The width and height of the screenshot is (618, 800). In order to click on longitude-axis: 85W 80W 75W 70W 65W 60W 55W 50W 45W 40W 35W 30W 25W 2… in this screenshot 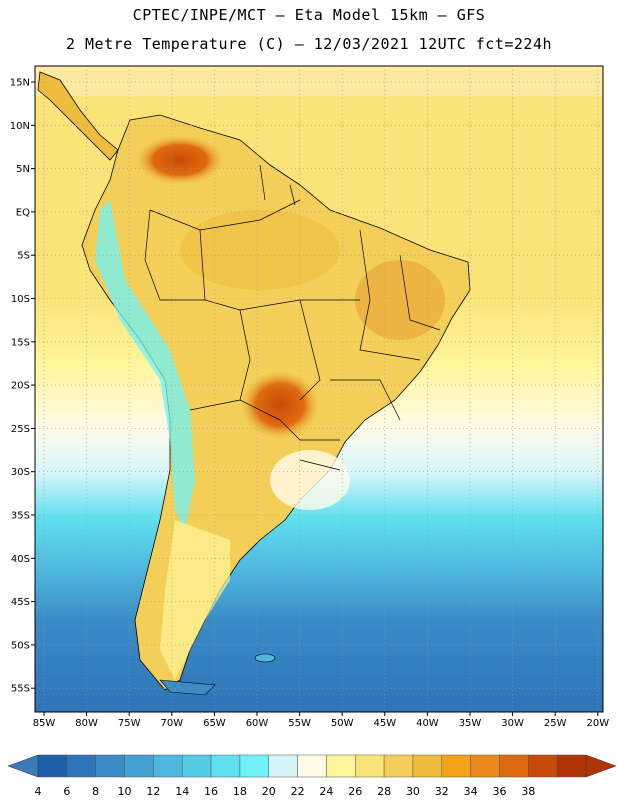, I will do `click(321, 720)`.